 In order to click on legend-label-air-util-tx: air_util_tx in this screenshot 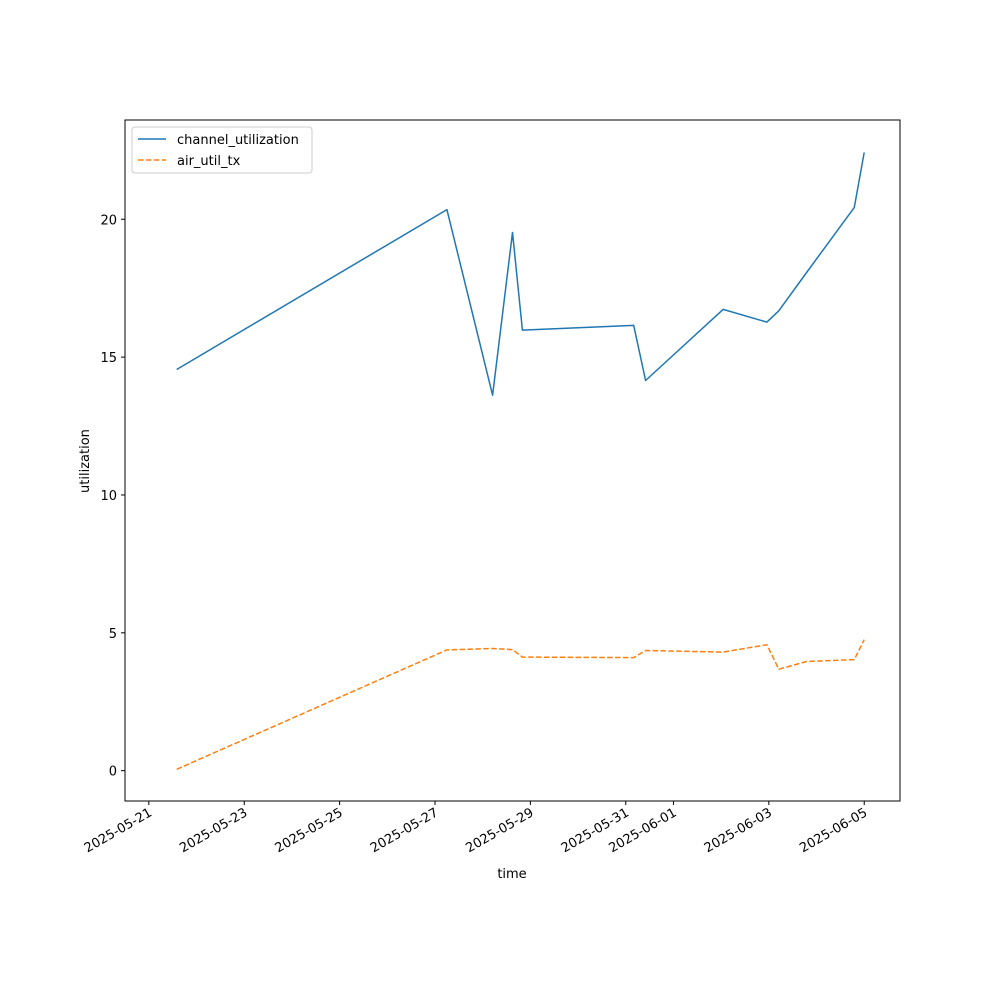, I will do `click(209, 161)`.